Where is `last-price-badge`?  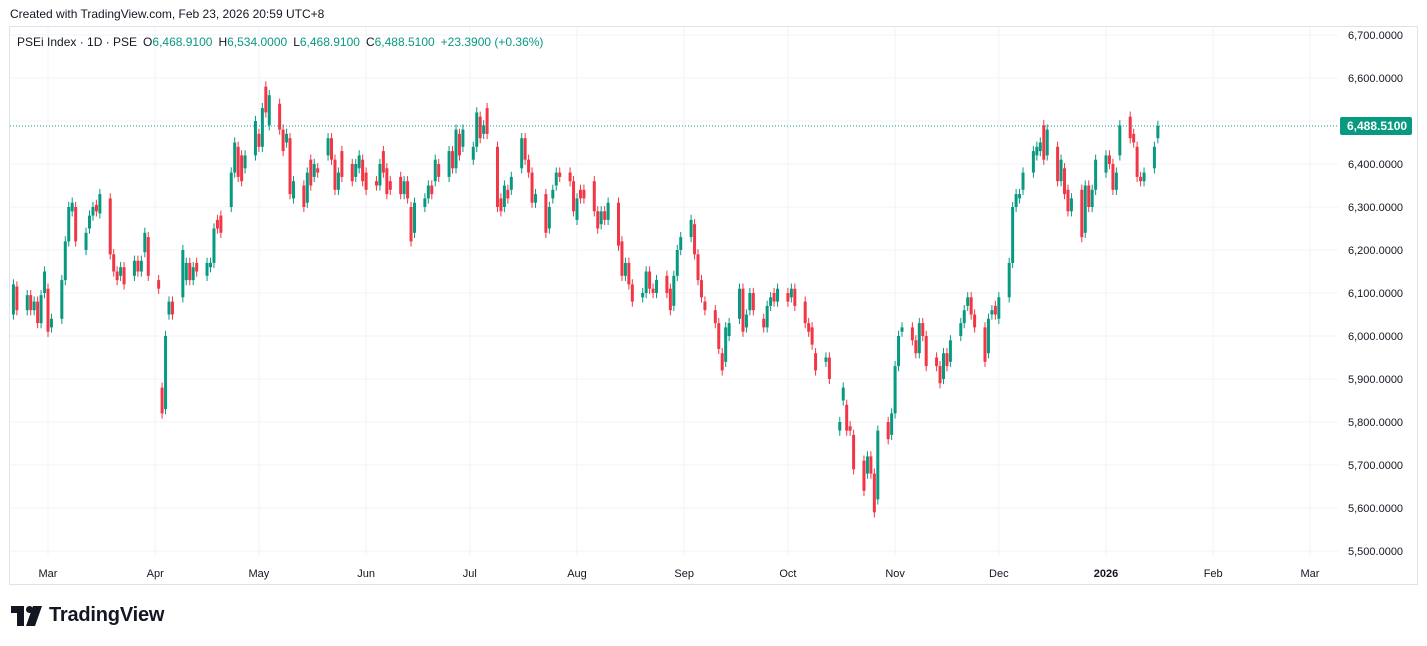
last-price-badge is located at coordinates (1376, 125).